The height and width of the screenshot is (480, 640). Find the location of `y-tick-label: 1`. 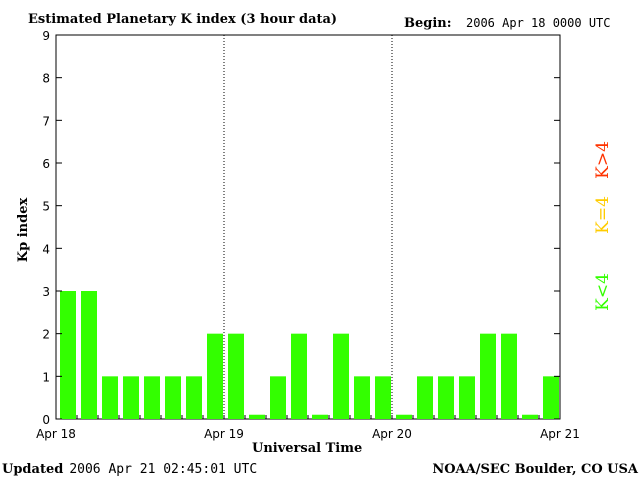

y-tick-label: 1 is located at coordinates (46, 377).